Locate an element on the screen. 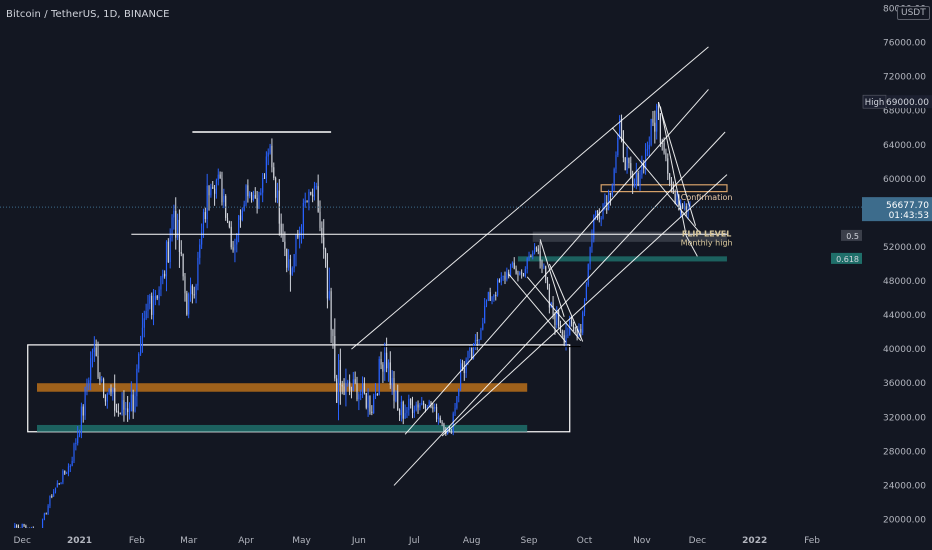 This screenshot has width=932, height=550. nov-wedge-upper is located at coordinates (677, 164).